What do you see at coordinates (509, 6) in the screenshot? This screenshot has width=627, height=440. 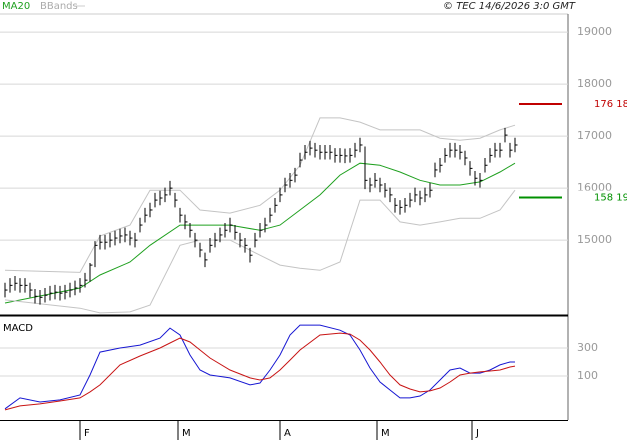 I see `copyright: © TEC 14/6/2026 3:0 GMT` at bounding box center [509, 6].